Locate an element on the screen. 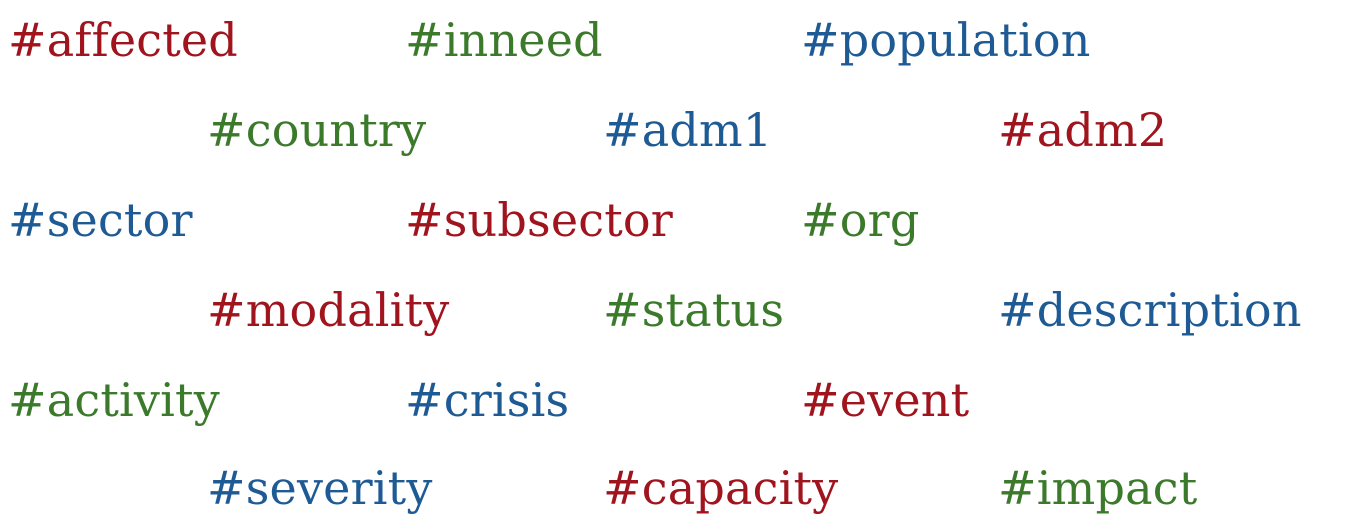  tag-event: #event is located at coordinates (885, 400).